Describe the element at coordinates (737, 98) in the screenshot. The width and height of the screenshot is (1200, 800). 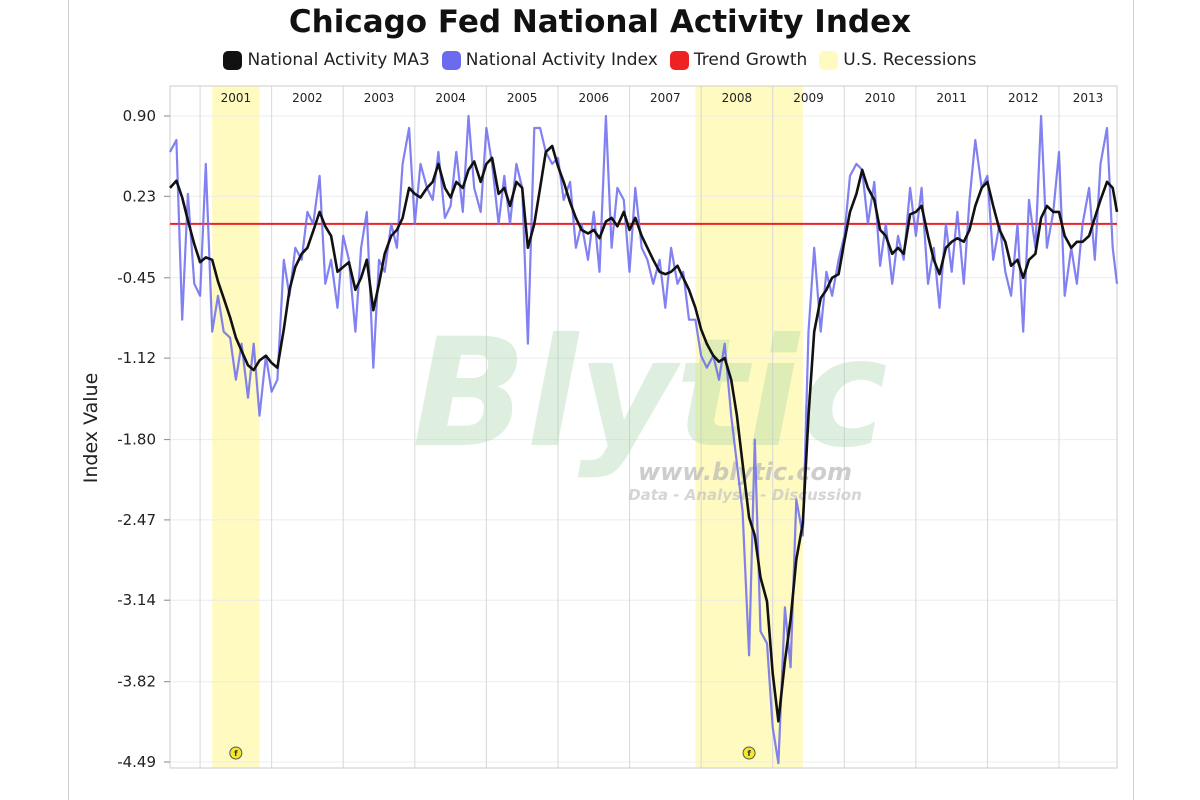
I see `x-tick-label-2008: 2008` at that location.